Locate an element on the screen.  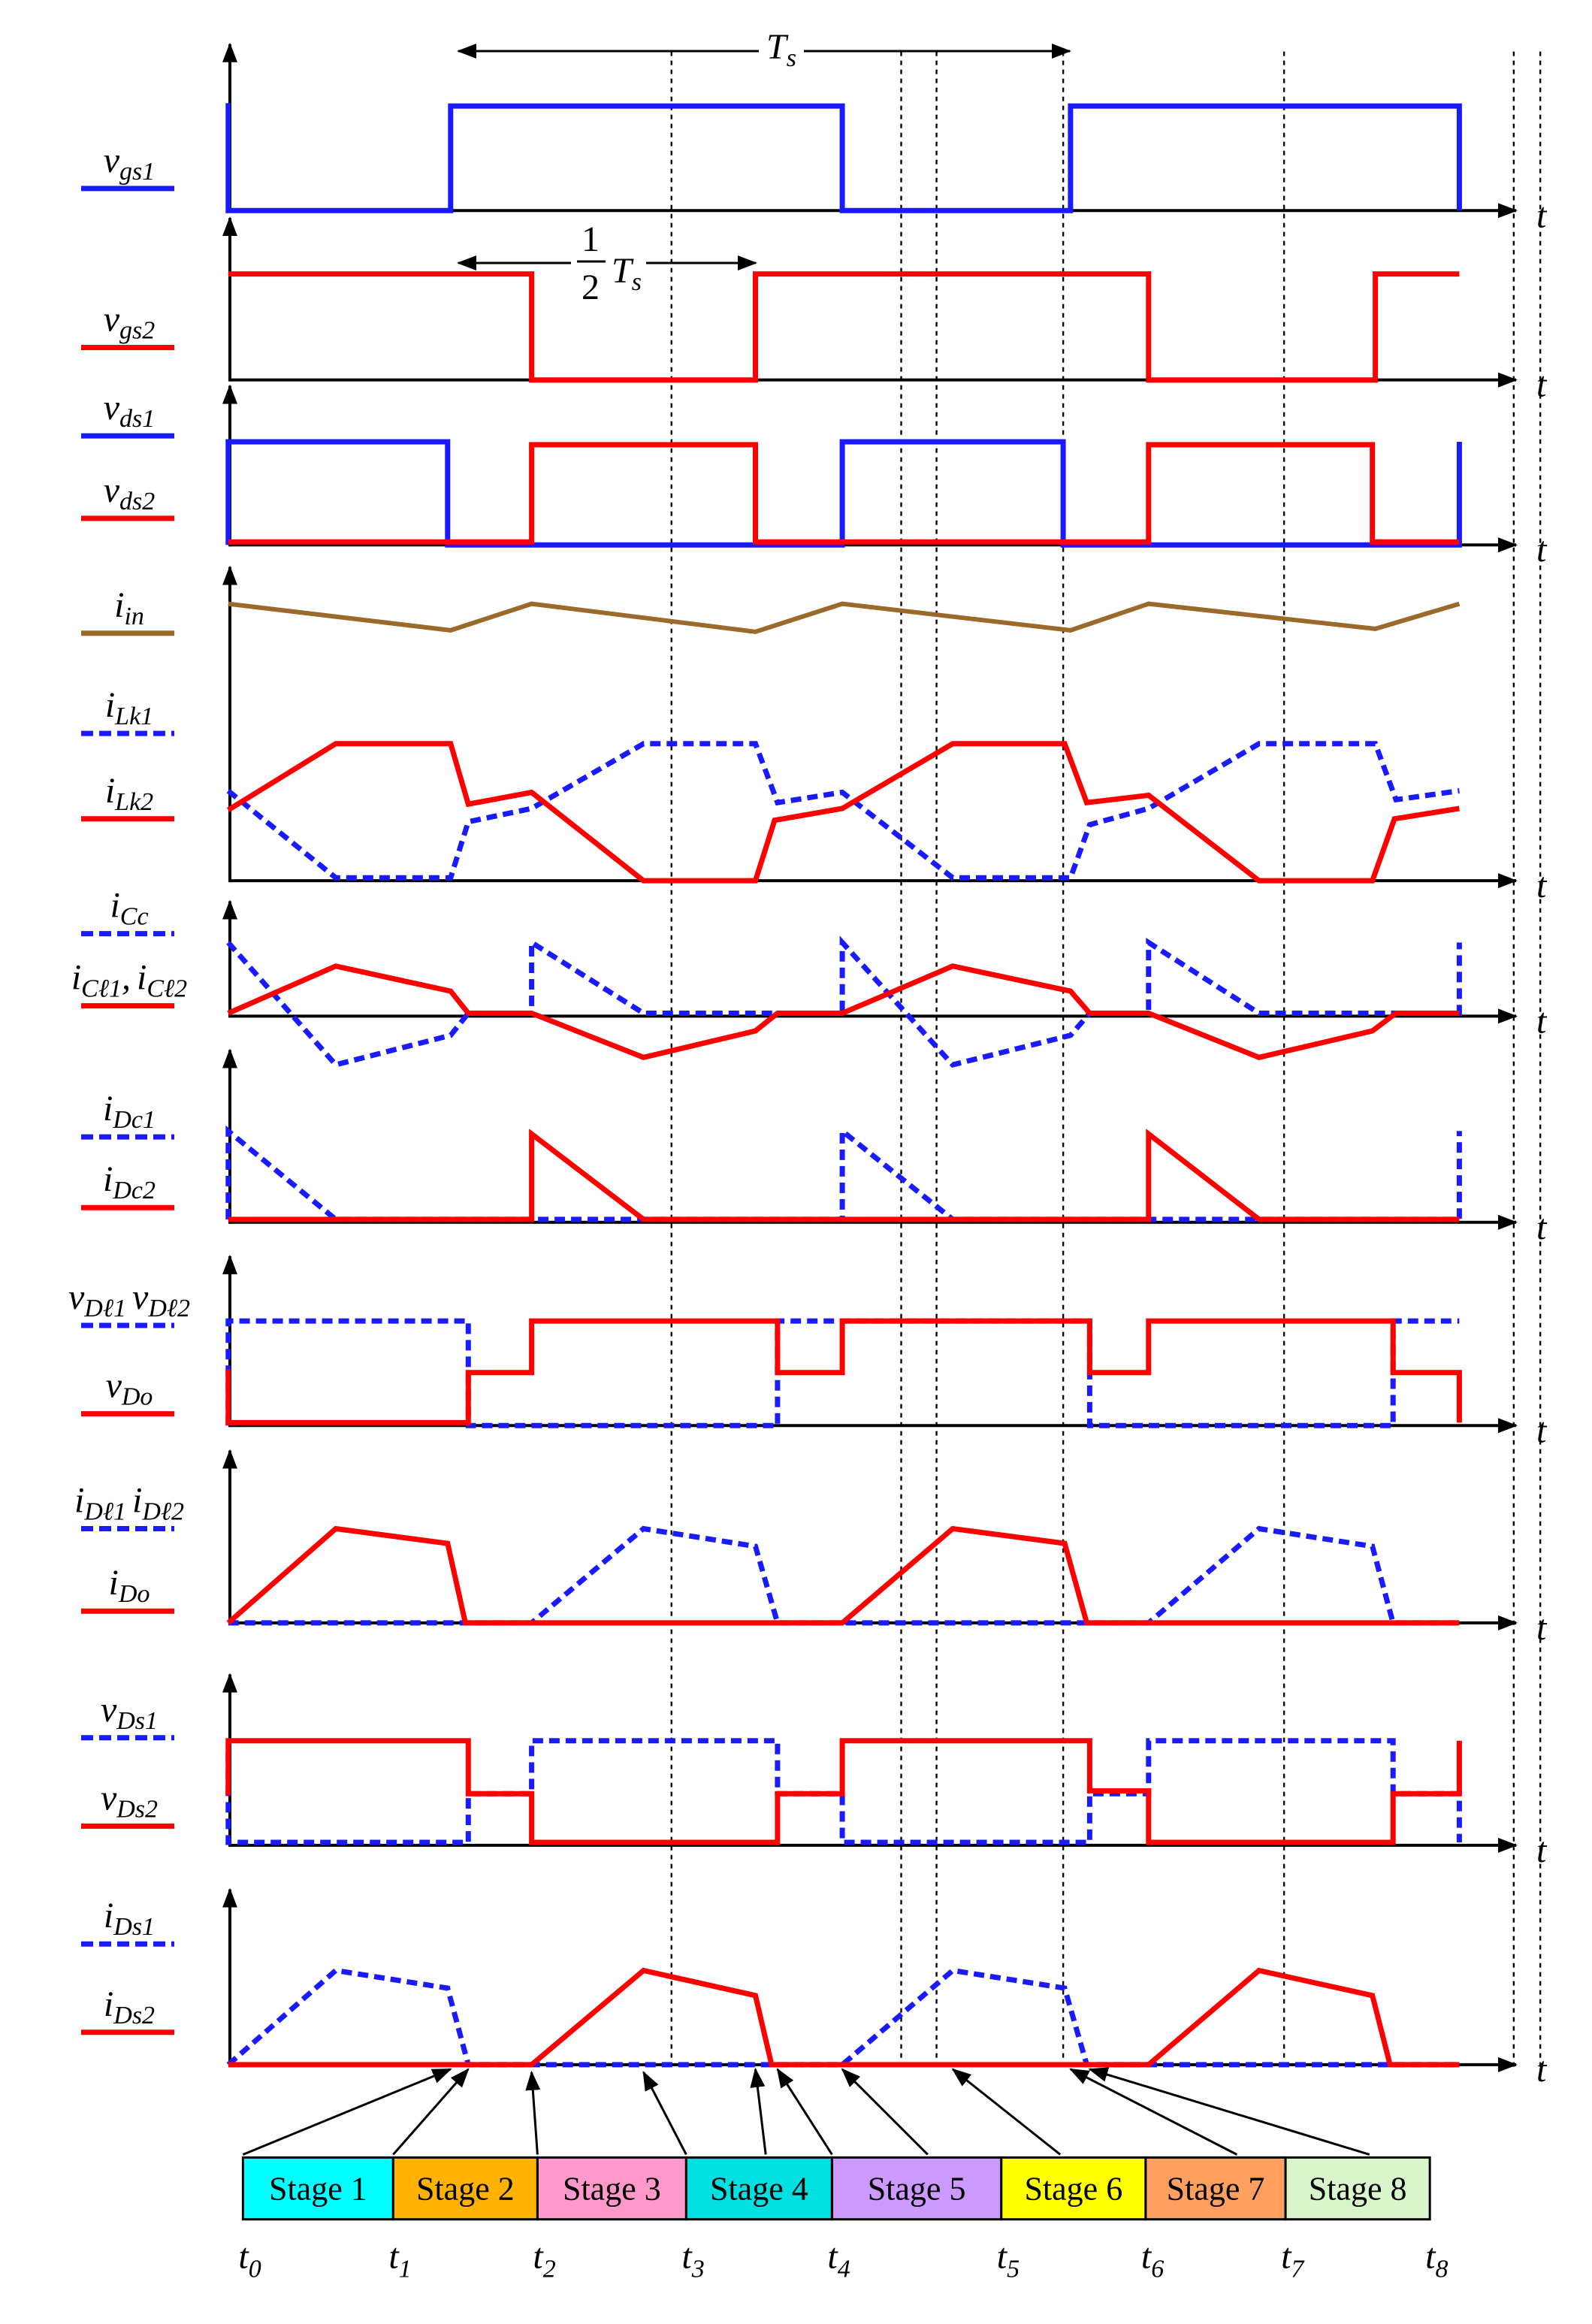
stage-label-5: Stage 5 is located at coordinates (917, 2189).